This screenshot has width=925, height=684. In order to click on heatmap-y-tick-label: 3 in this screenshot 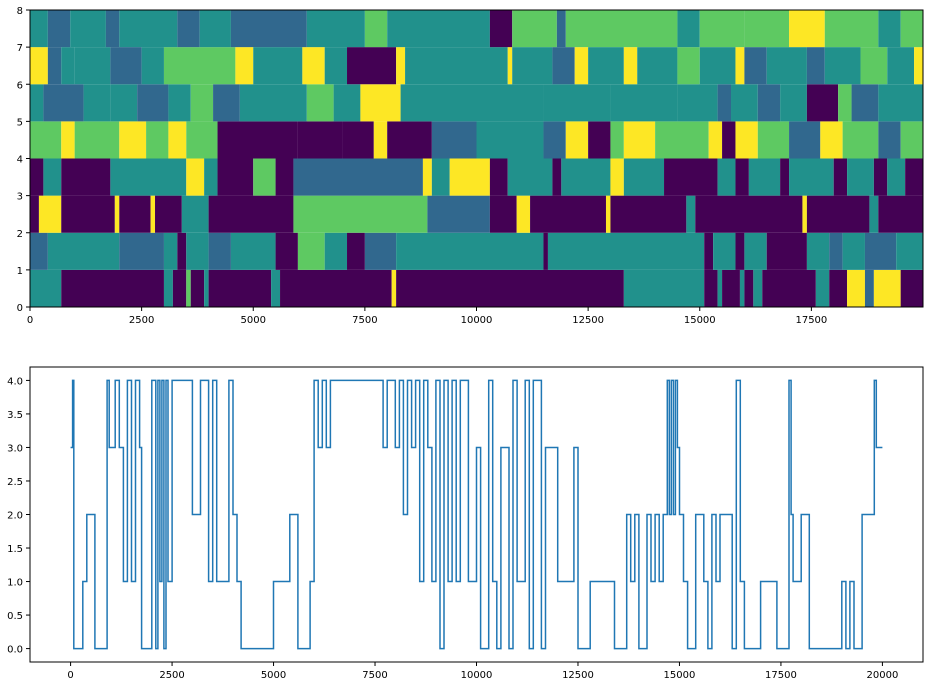, I will do `click(20, 197)`.